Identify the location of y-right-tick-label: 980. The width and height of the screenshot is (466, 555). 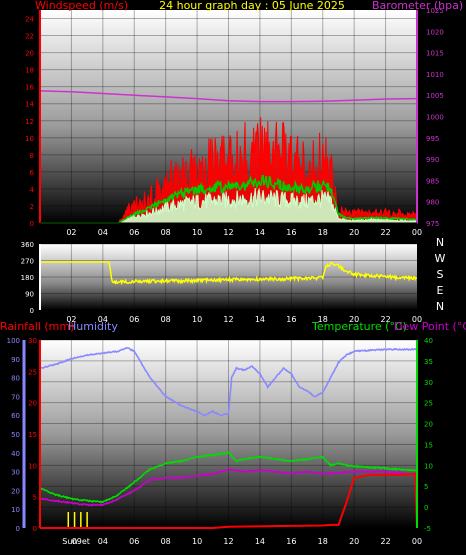
(432, 203).